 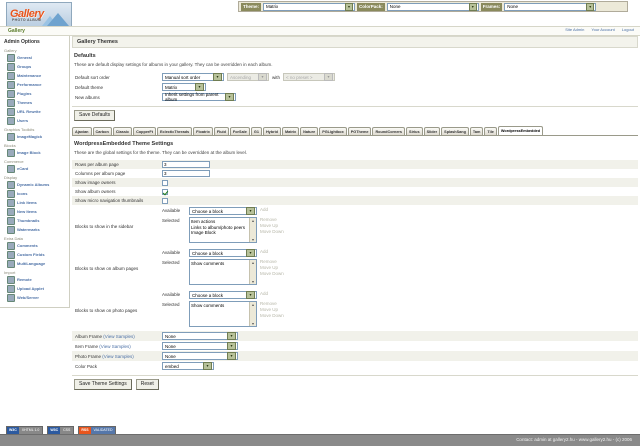 I want to click on photo-frame-samples-link: (View Samples), so click(x=118, y=356).